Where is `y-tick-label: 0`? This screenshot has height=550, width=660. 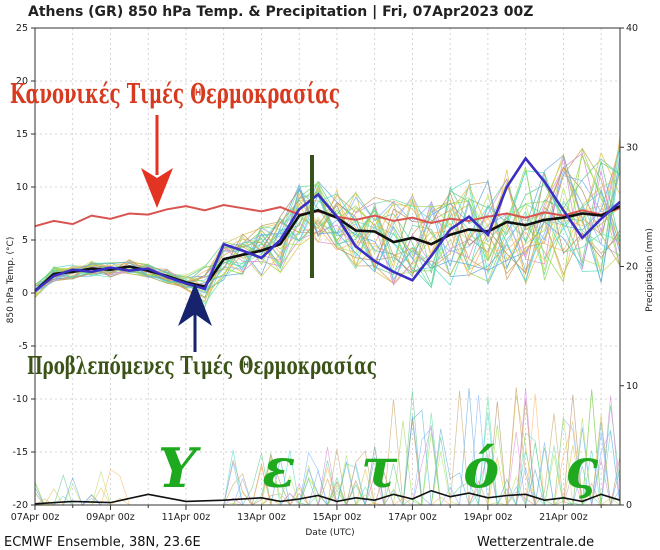 y-tick-label: 0 is located at coordinates (25, 293).